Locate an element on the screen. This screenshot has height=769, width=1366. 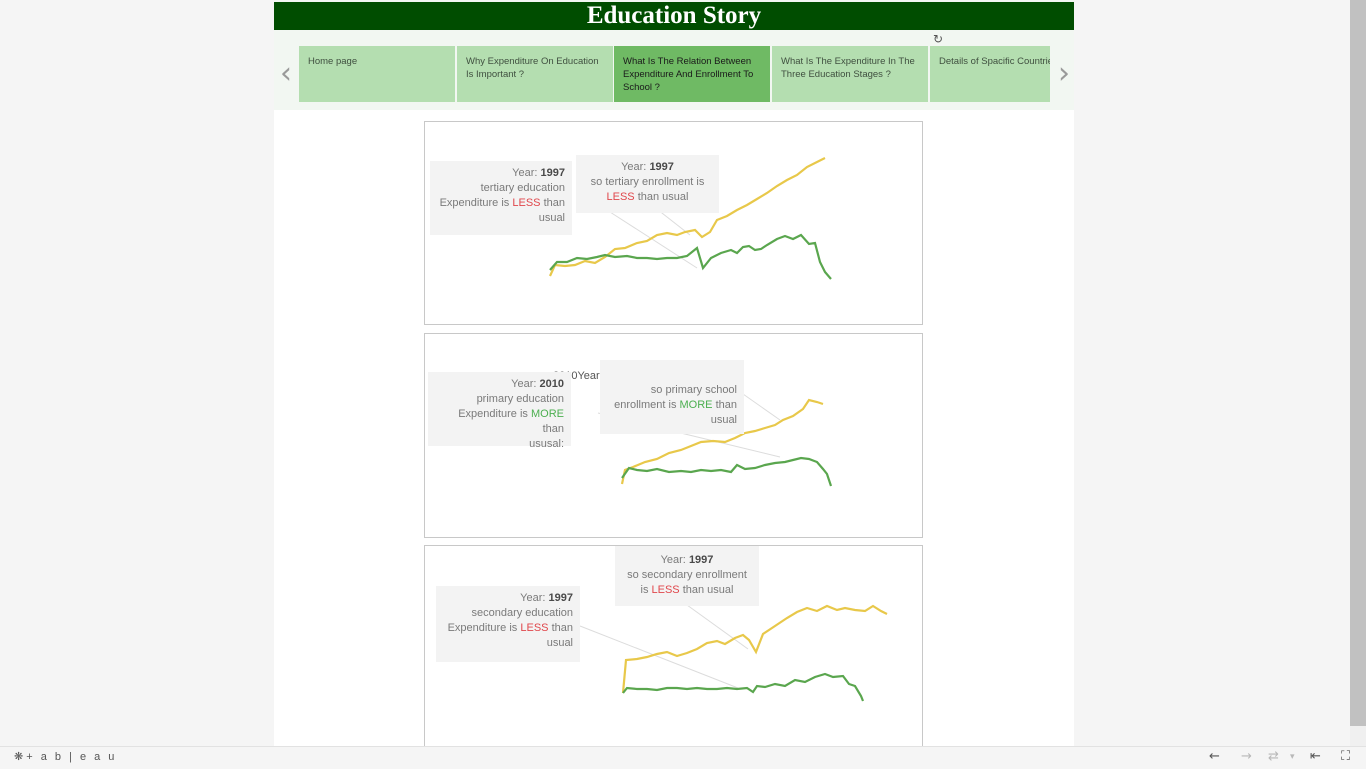
scrollbar-thumb is located at coordinates (1358, 363).